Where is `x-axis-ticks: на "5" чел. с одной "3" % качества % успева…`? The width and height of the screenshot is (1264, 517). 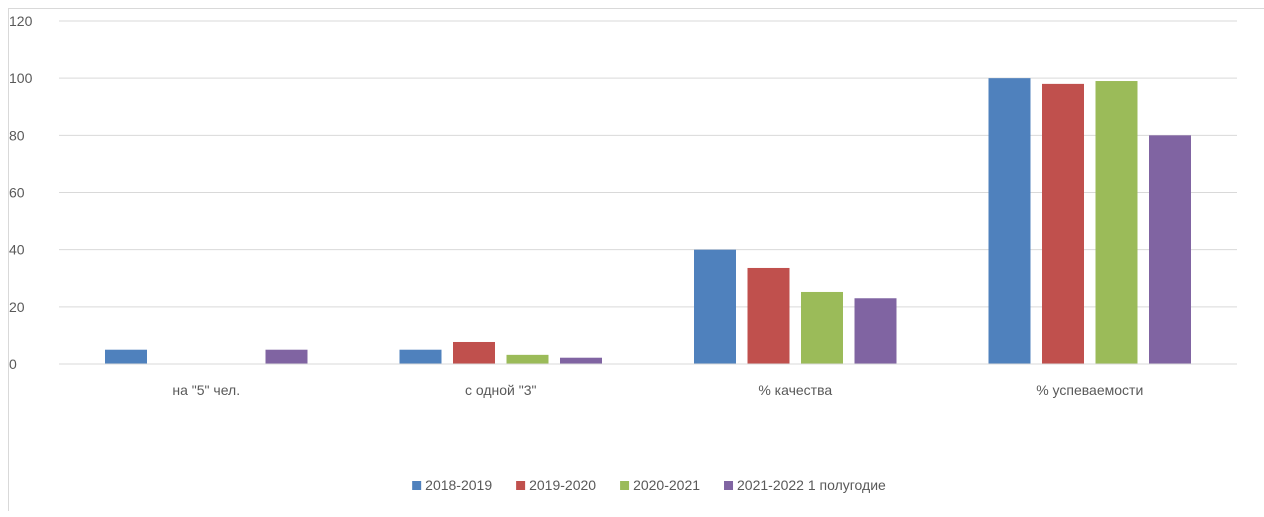 x-axis-ticks: на "5" чел. с одной "3" % качества % успева… is located at coordinates (657, 390).